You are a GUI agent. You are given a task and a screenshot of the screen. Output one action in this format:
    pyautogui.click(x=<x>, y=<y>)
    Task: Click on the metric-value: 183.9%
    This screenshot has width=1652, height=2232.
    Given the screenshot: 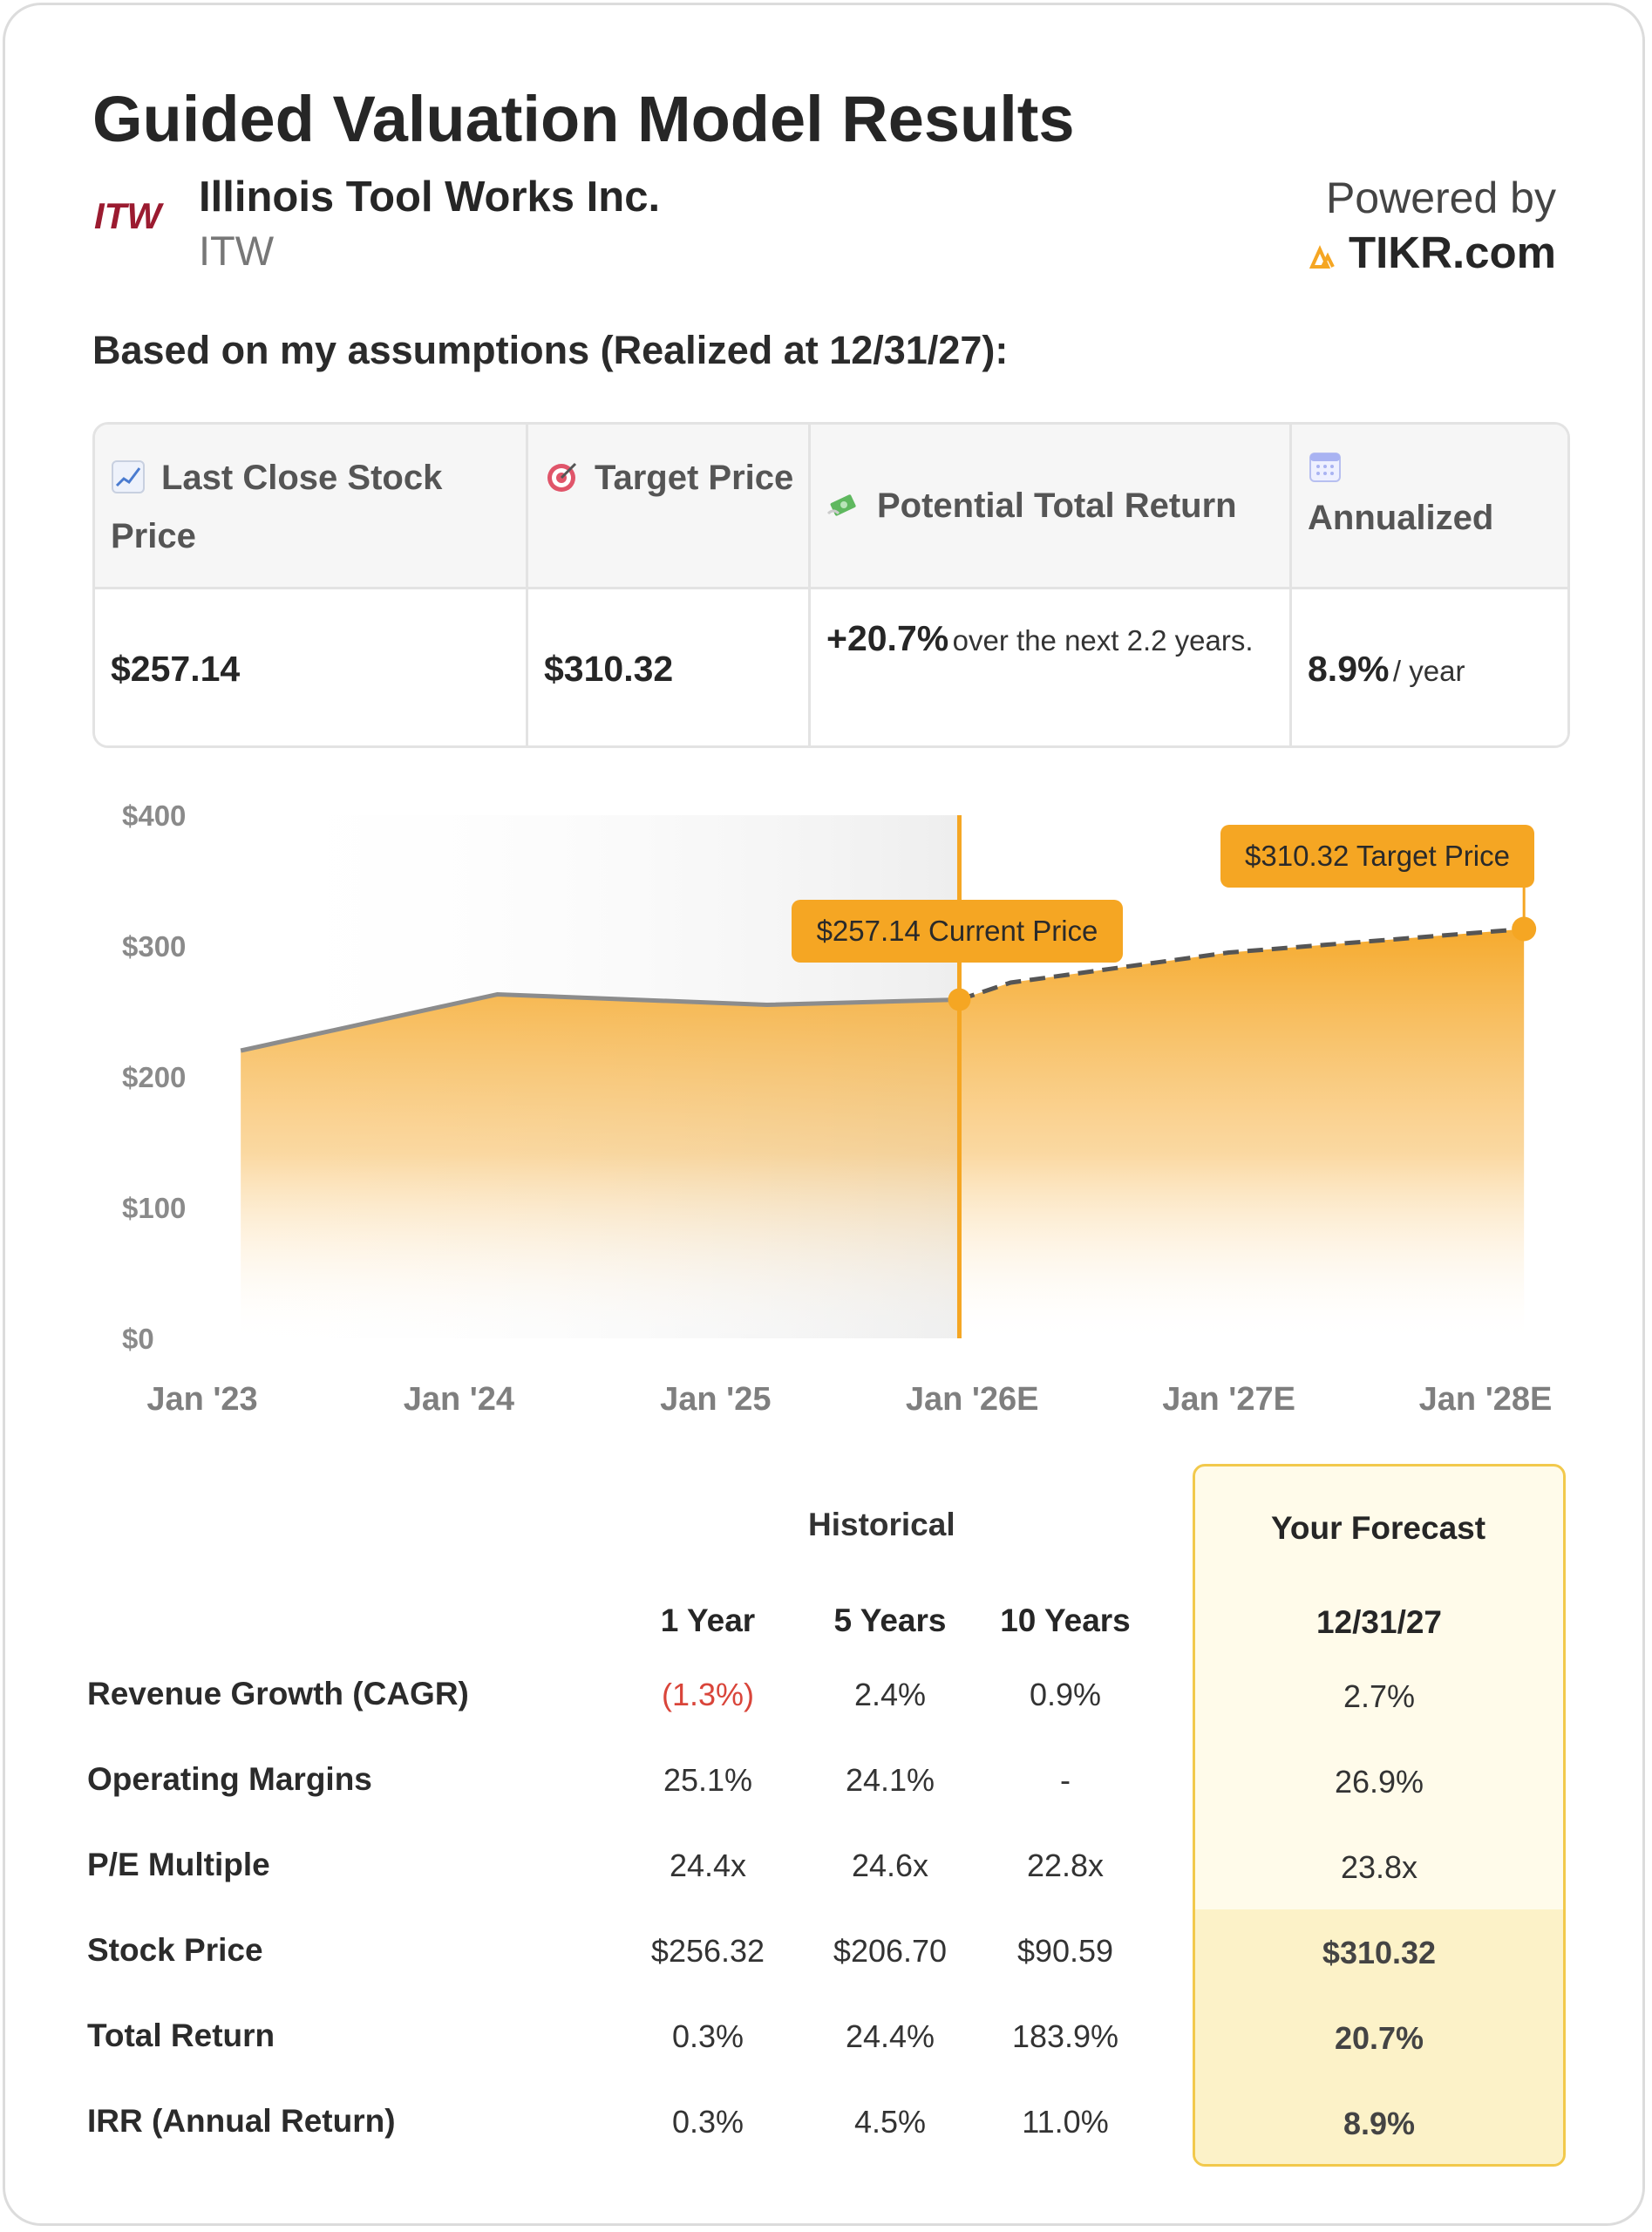 What is the action you would take?
    pyautogui.click(x=1065, y=2036)
    